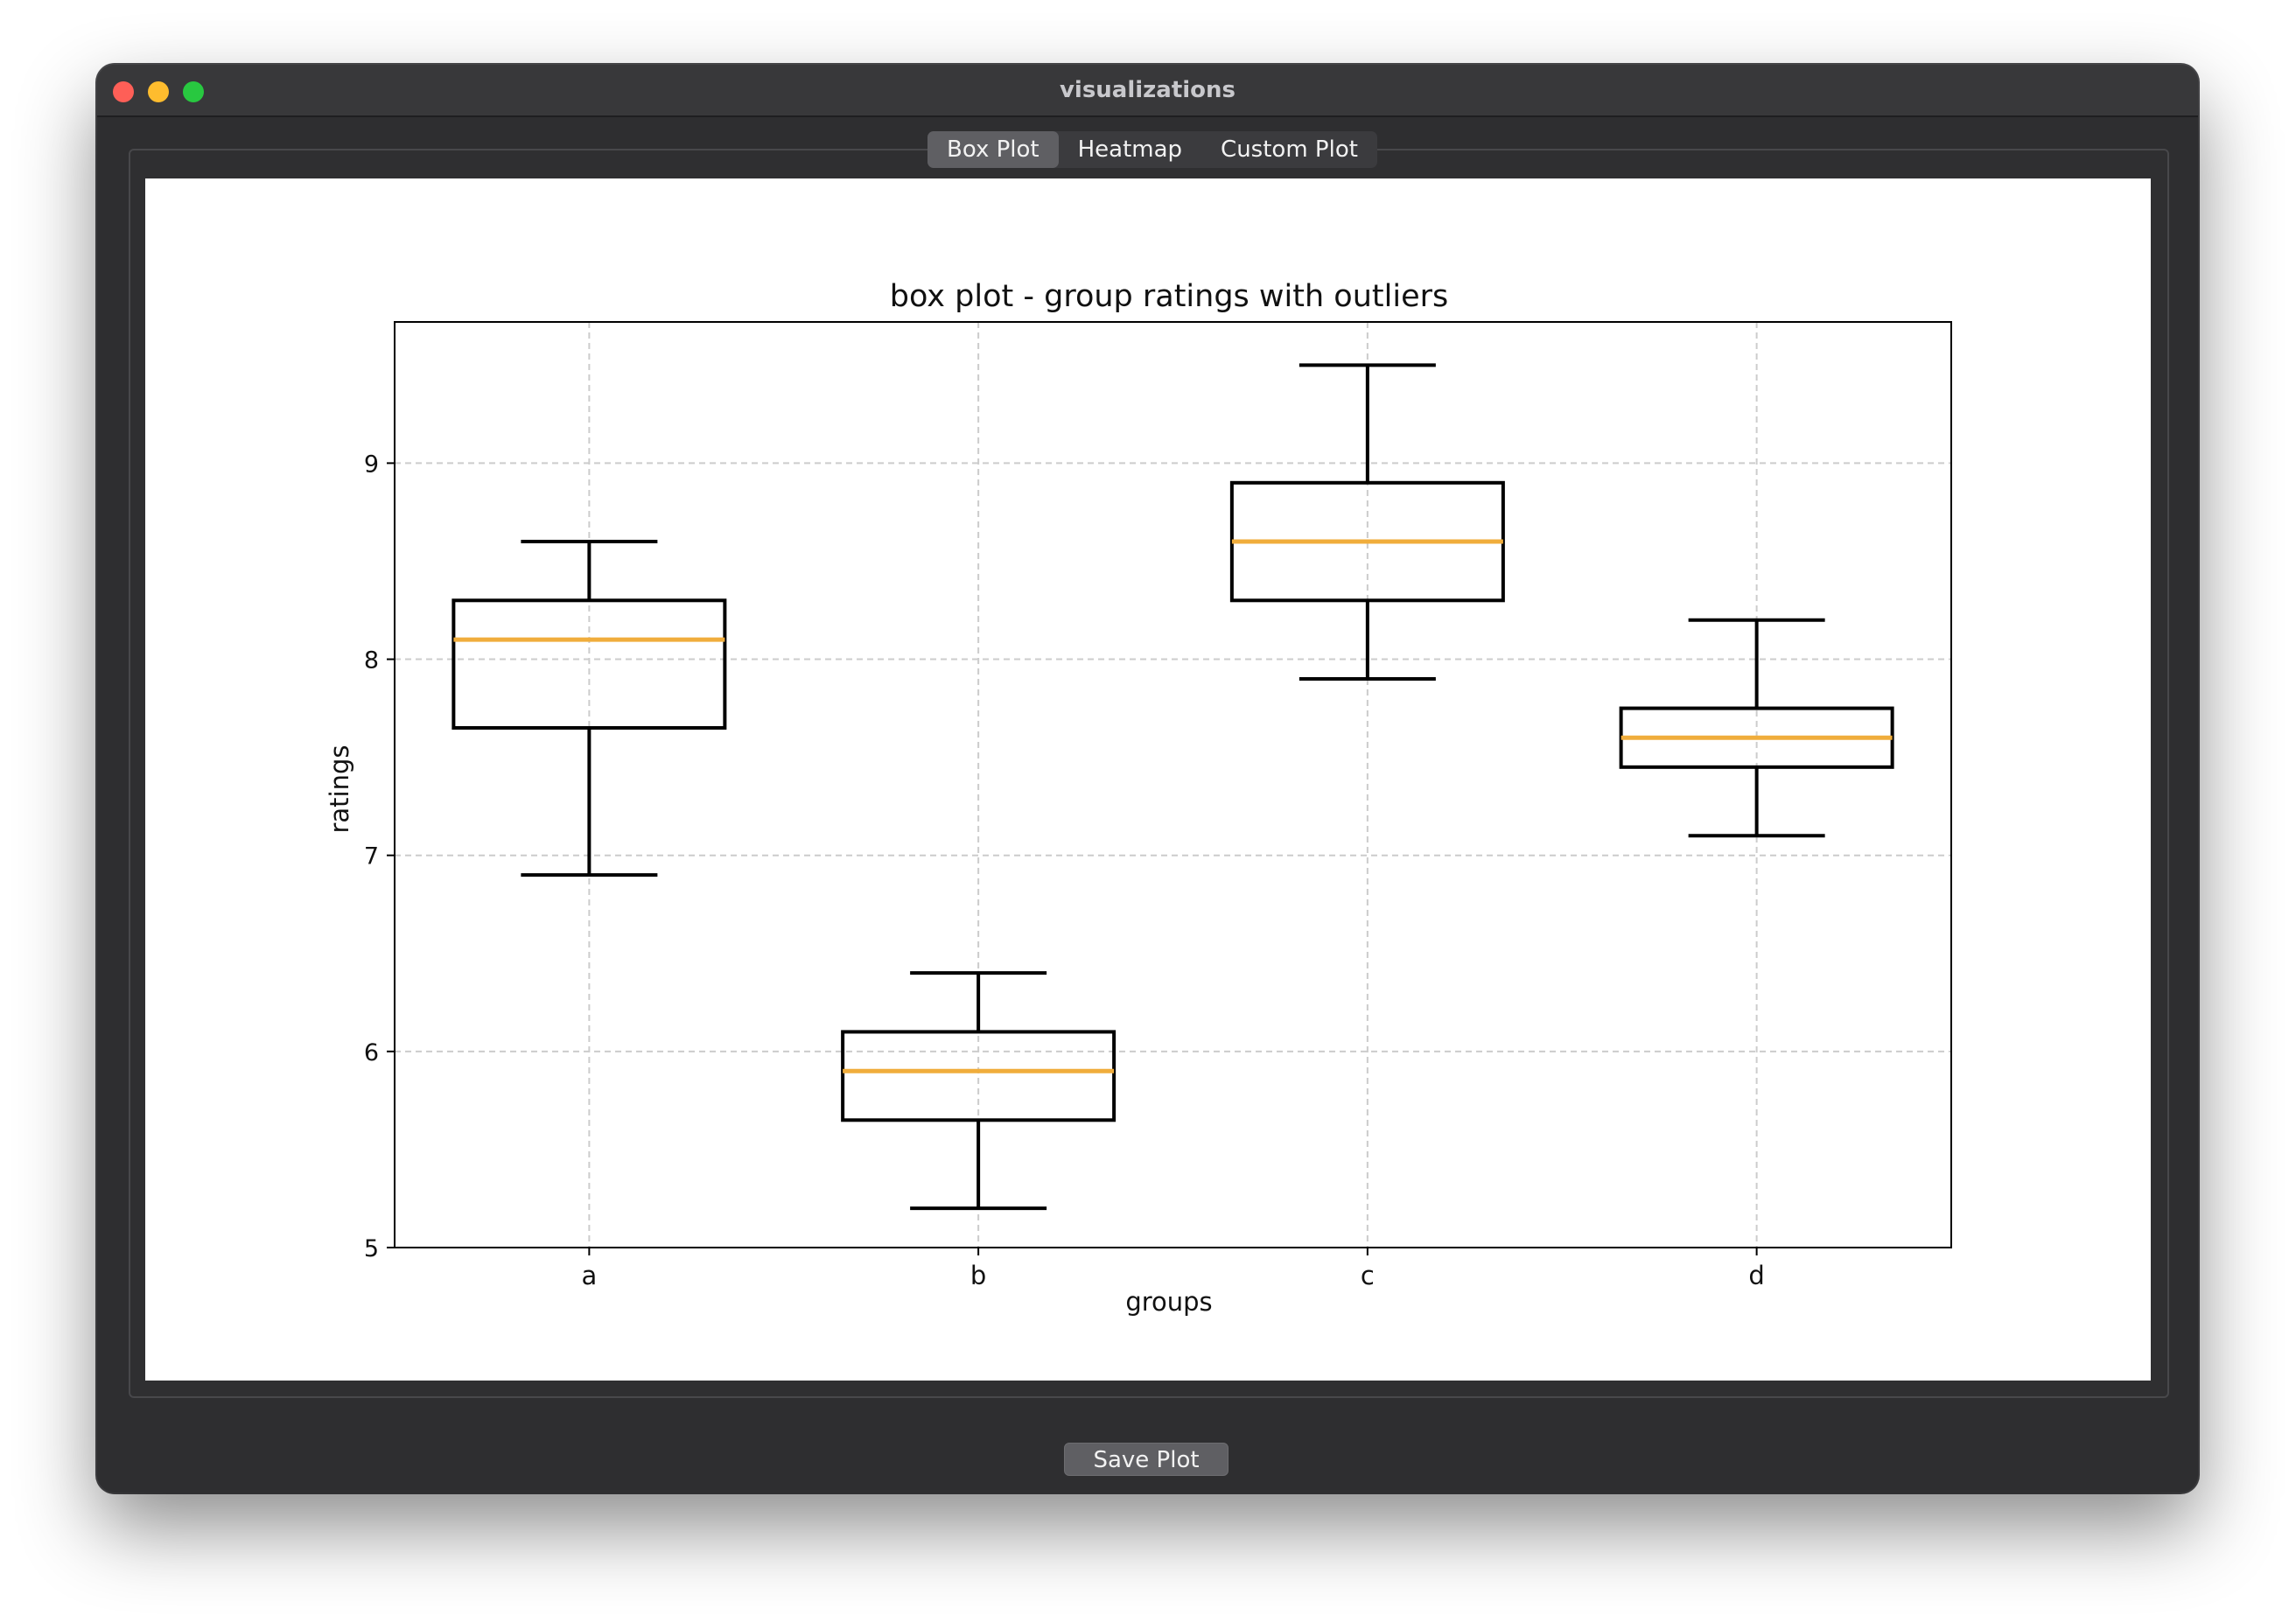 This screenshot has width=2296, height=1622. I want to click on y-tick-label: 7, so click(371, 856).